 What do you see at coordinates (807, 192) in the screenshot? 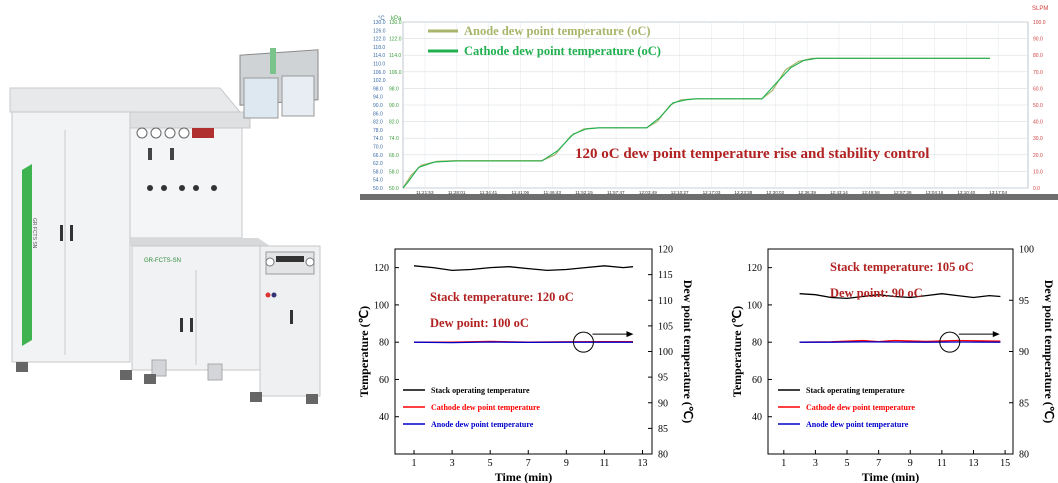
I see `x-tick-label: 12:36:39` at bounding box center [807, 192].